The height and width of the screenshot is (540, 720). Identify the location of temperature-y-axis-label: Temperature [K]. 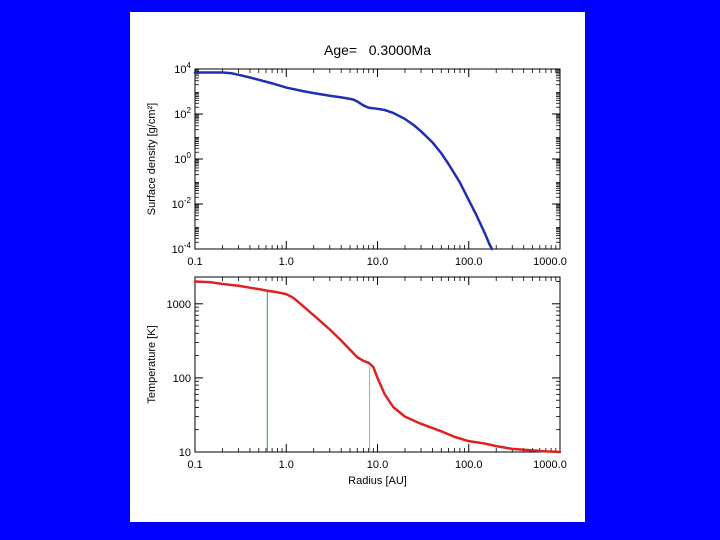
(152, 364).